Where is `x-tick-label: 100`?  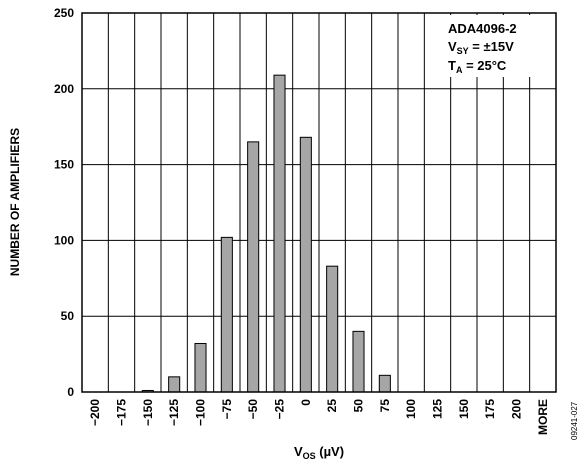
x-tick-label: 100 is located at coordinates (411, 409).